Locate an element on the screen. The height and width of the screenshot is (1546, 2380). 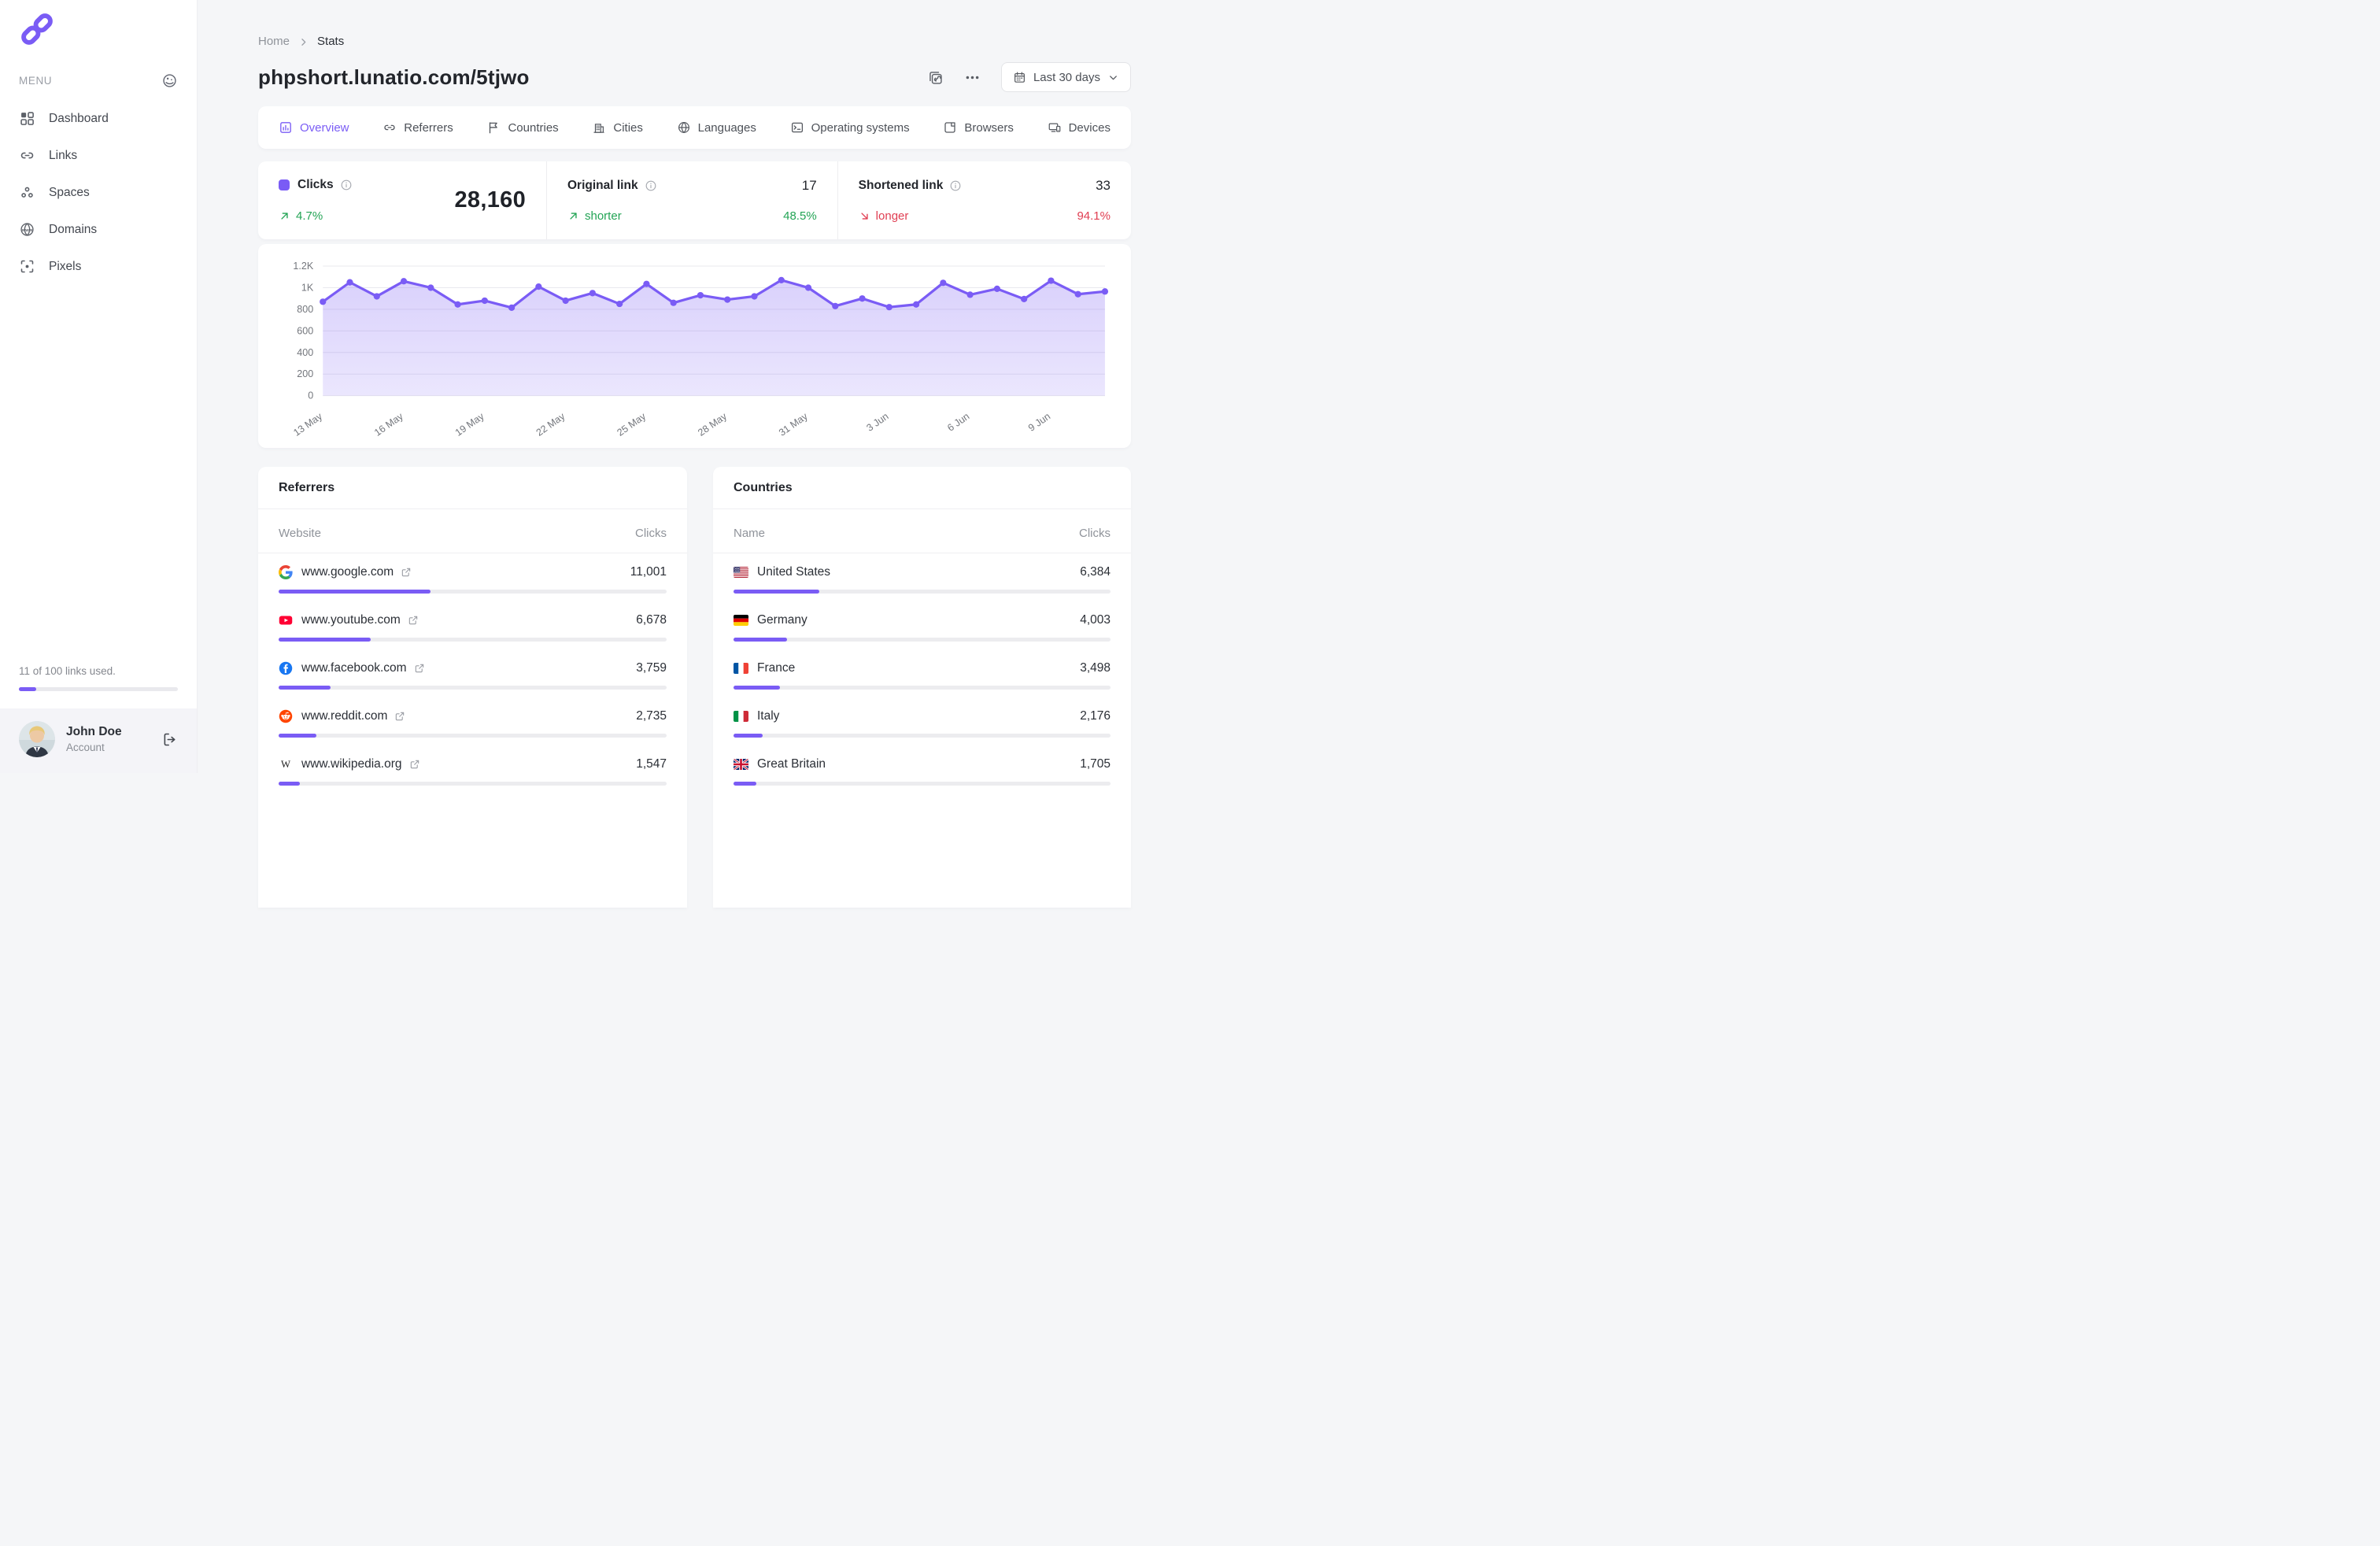
sidebar-menu: Dashboard Links Spaces www Domains Pixels is located at coordinates (98, 193).